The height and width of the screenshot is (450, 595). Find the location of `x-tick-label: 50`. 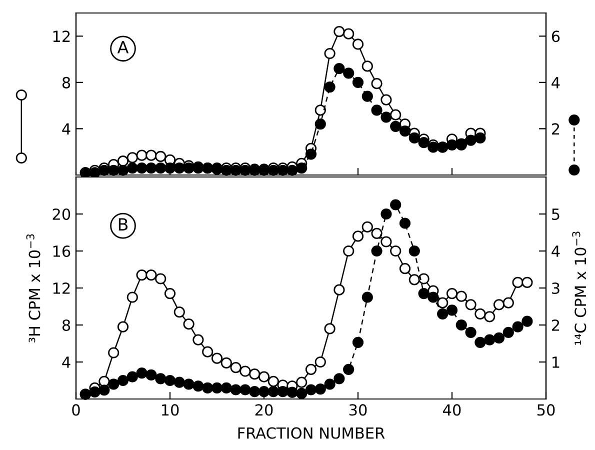

x-tick-label: 50 is located at coordinates (546, 410).